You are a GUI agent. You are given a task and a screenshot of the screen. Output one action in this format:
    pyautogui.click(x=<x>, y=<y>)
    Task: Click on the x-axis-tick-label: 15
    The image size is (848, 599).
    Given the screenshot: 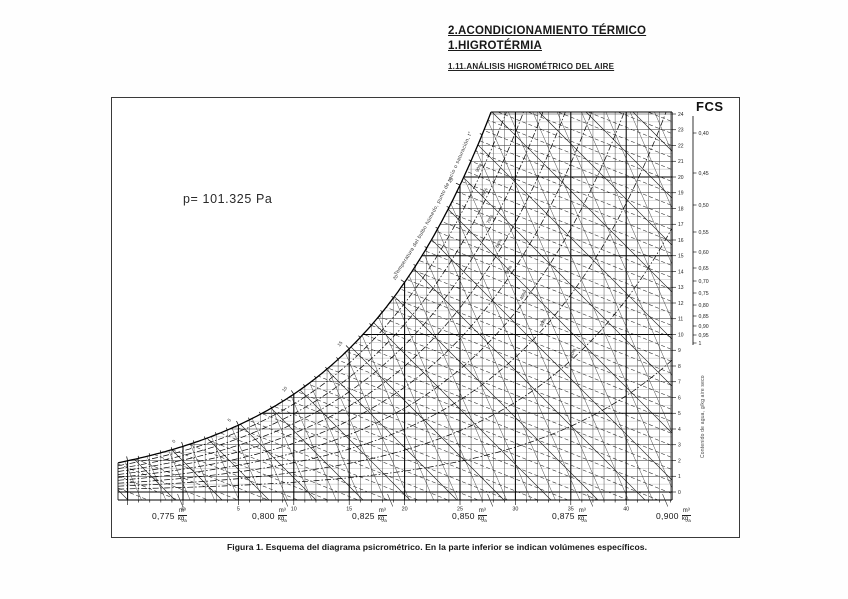 What is the action you would take?
    pyautogui.click(x=349, y=510)
    